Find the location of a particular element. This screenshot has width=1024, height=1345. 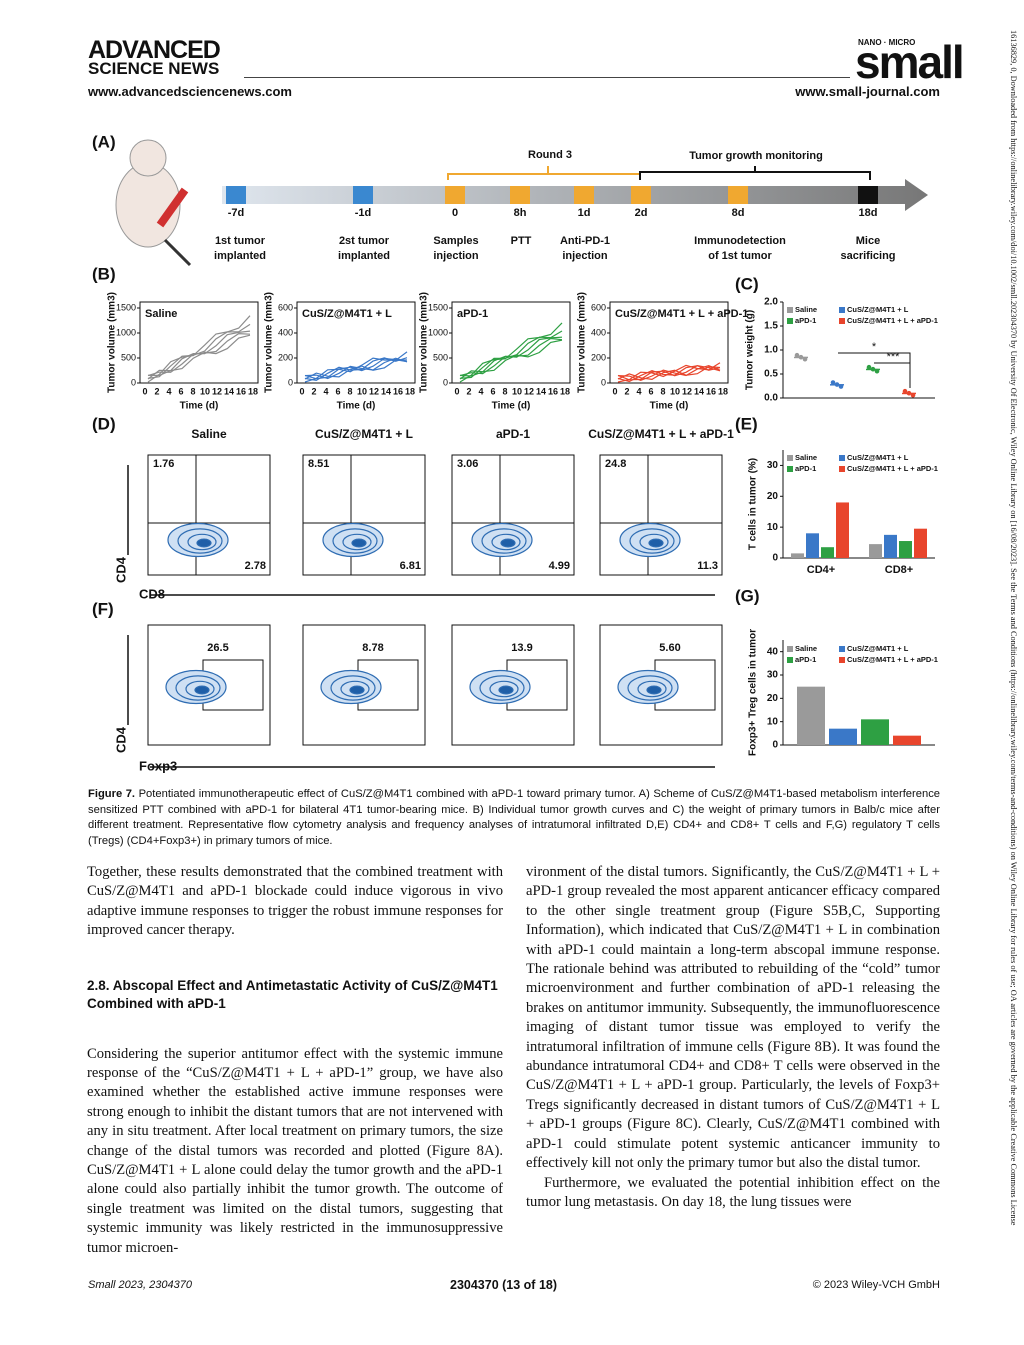

quadrant-value: 24.8 is located at coordinates (615, 464).